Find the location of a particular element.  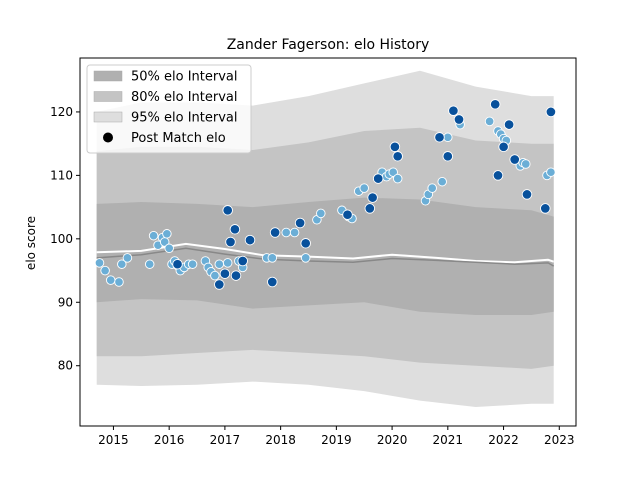

median-line is located at coordinates (325, 253).